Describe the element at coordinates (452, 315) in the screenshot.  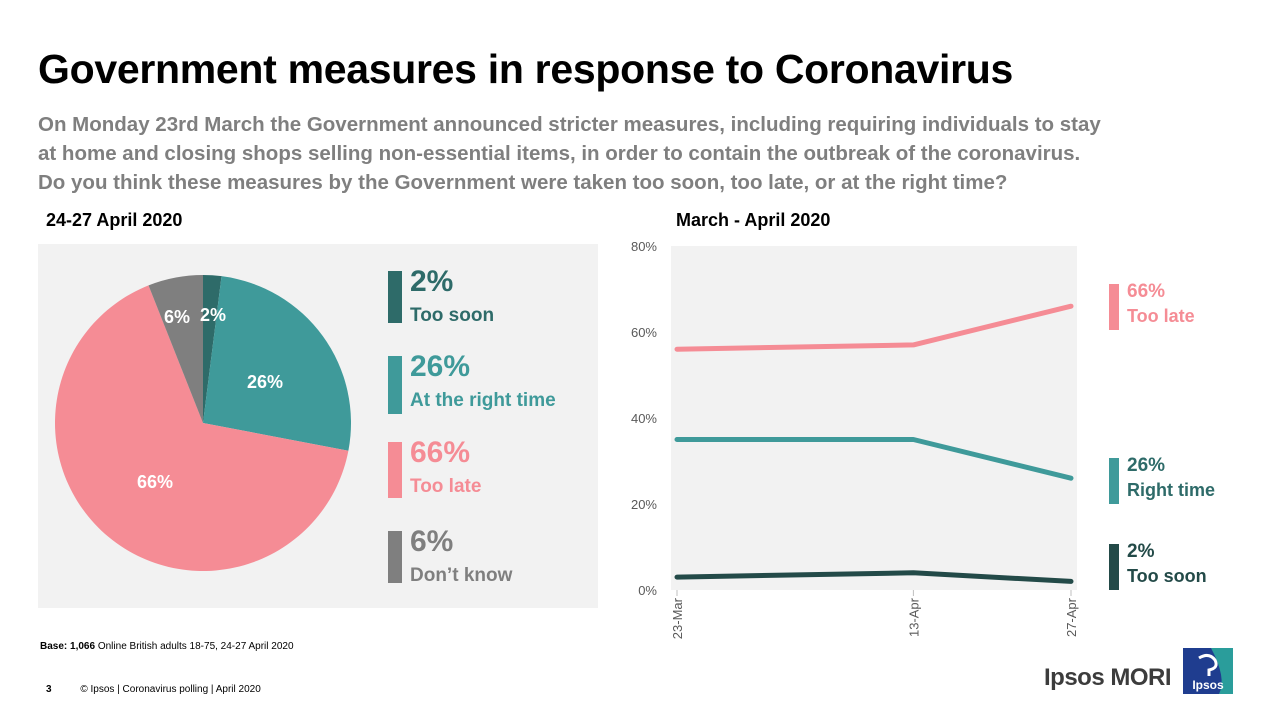
I see `legend-too-soon-label: Too soon` at that location.